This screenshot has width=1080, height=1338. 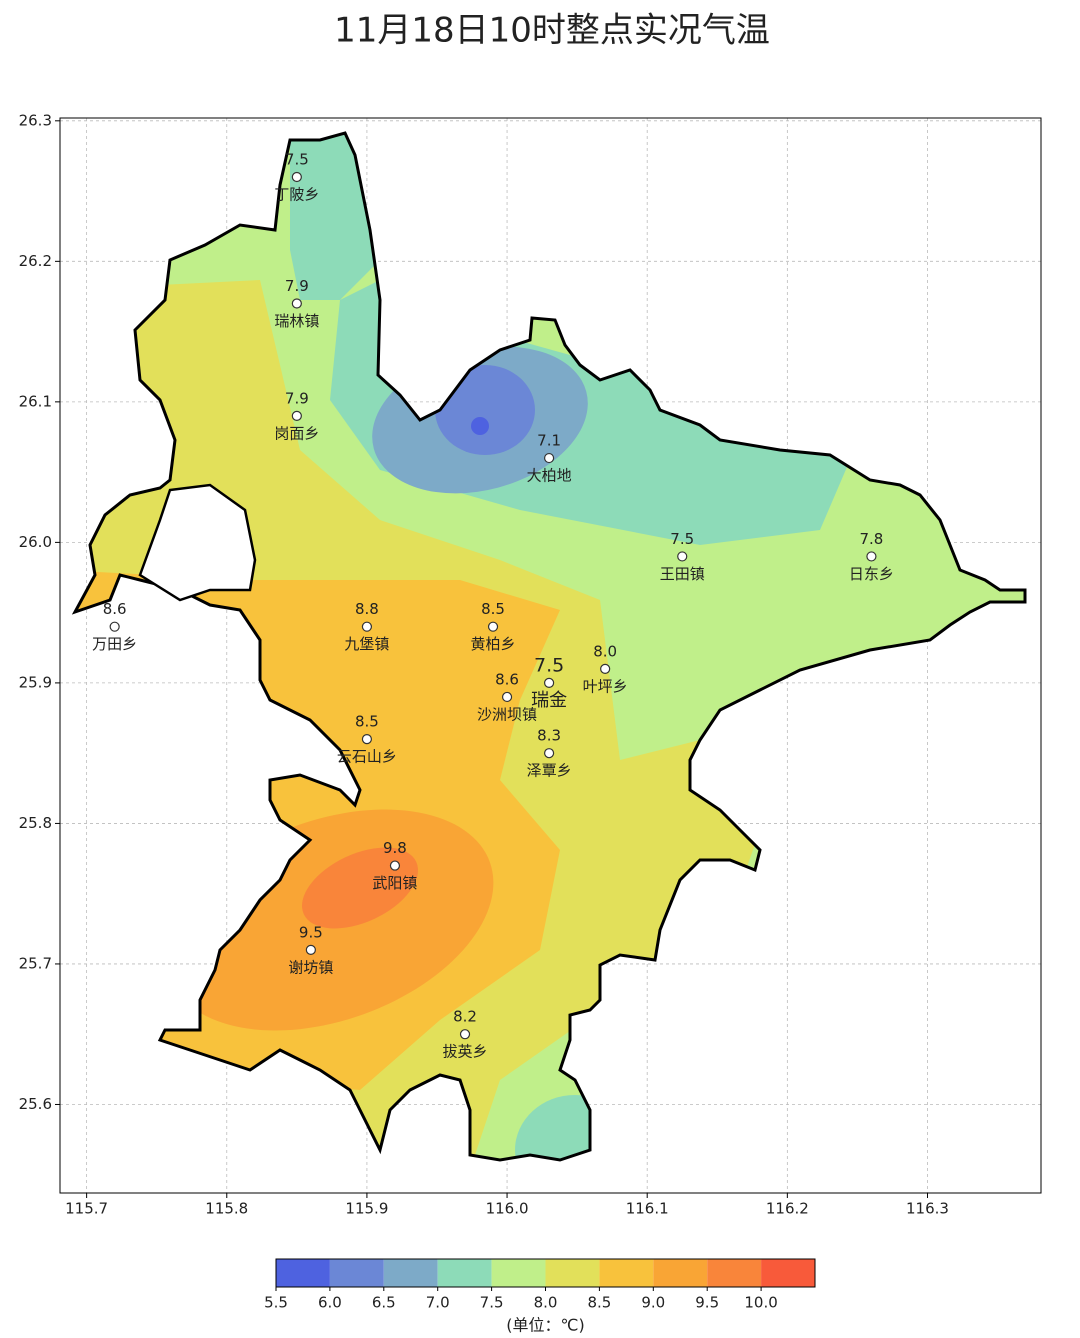 What do you see at coordinates (493, 644) in the screenshot?
I see `station-name: 黄柏乡` at bounding box center [493, 644].